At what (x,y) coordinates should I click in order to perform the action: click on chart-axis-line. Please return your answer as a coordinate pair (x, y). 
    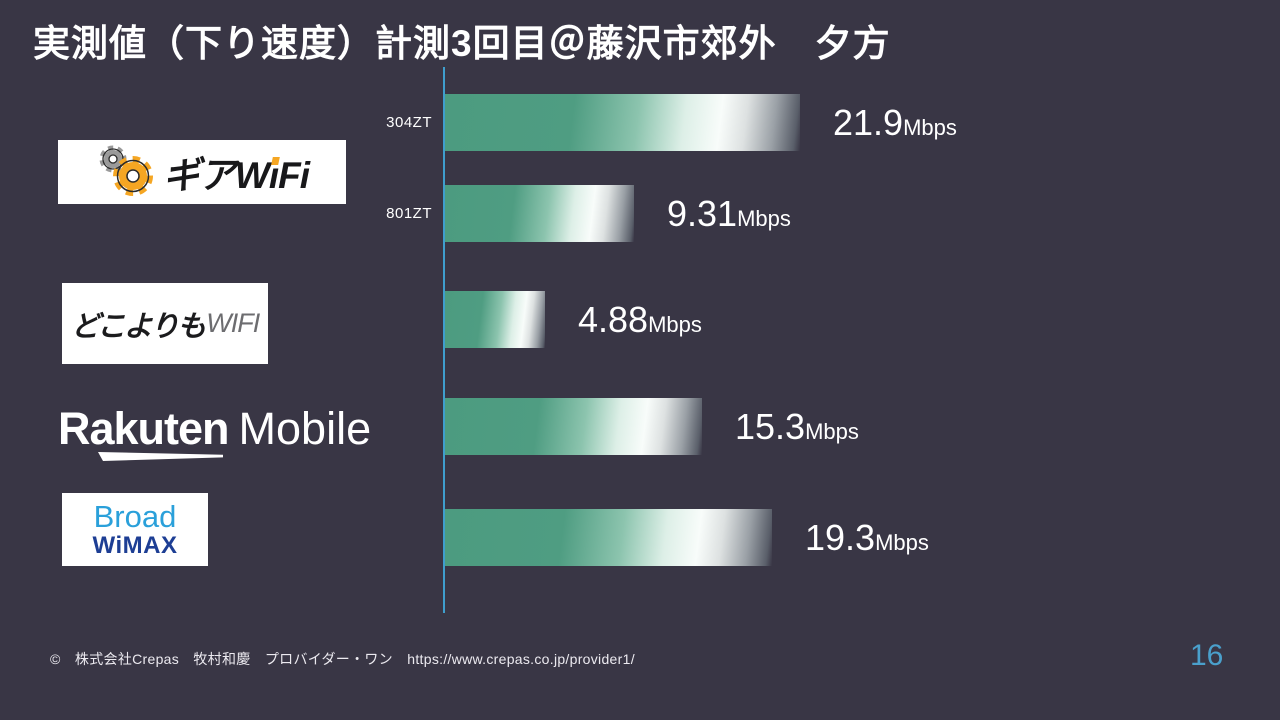
    Looking at the image, I should click on (444, 340).